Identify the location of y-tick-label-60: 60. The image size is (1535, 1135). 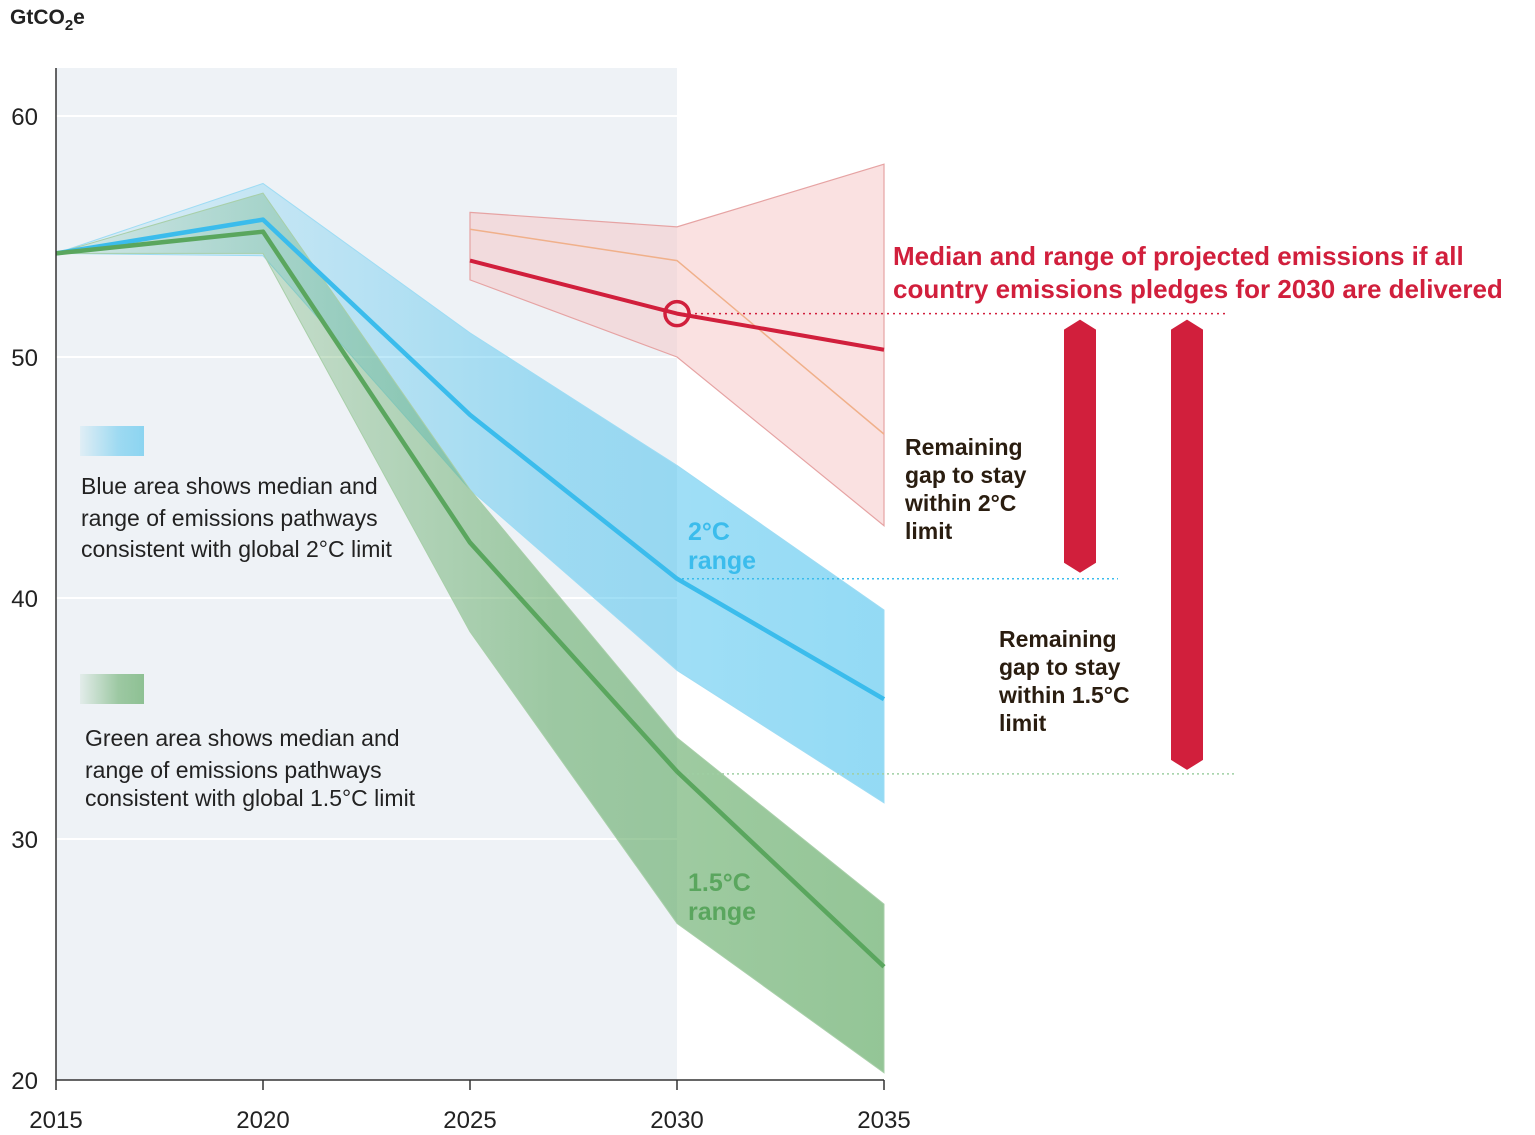
(24, 117).